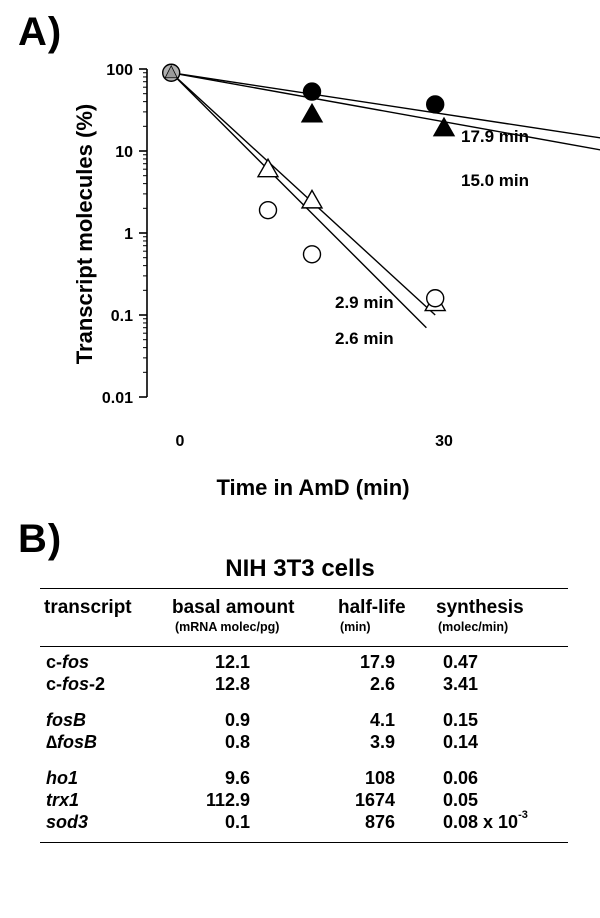 This screenshot has height=918, width=600. What do you see at coordinates (382, 742) in the screenshot?
I see `row-half-life: 3.9` at bounding box center [382, 742].